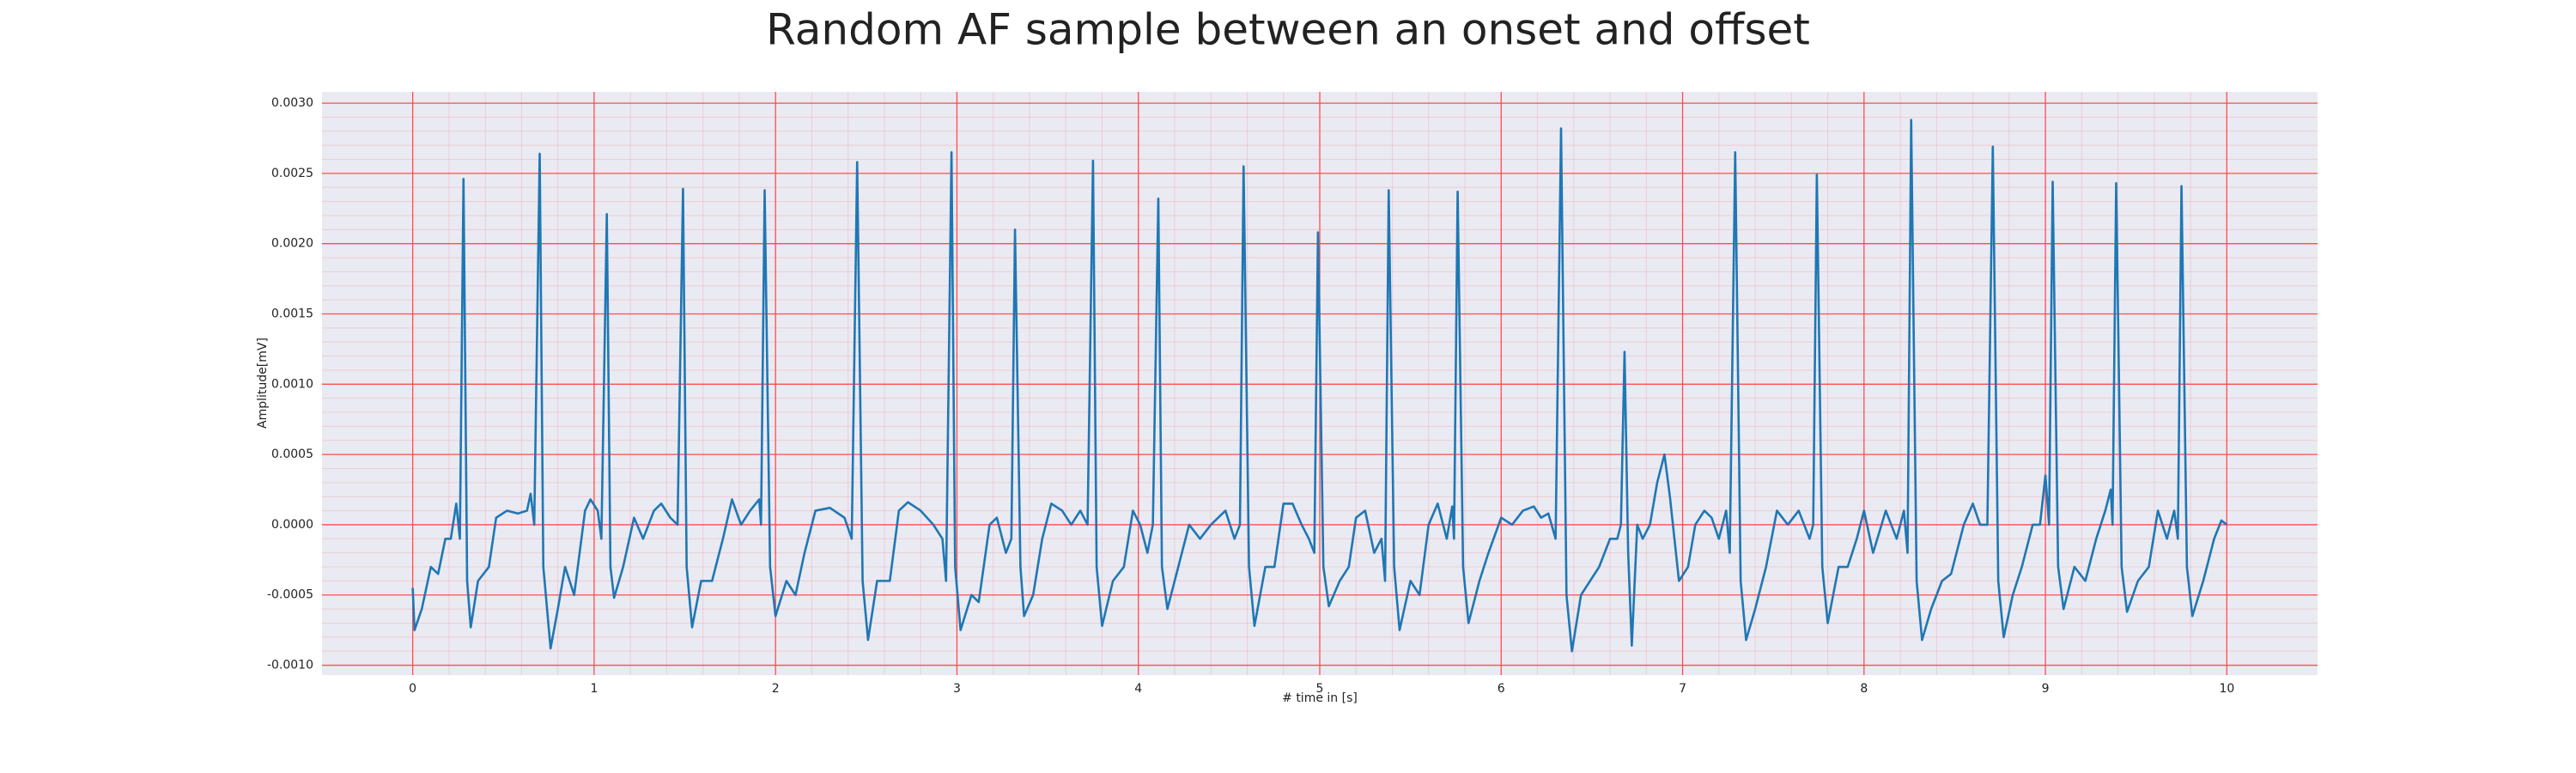 Image resolution: width=2576 pixels, height=773 pixels. Describe the element at coordinates (292, 384) in the screenshot. I see `y-tick-label: 0.0010` at that location.